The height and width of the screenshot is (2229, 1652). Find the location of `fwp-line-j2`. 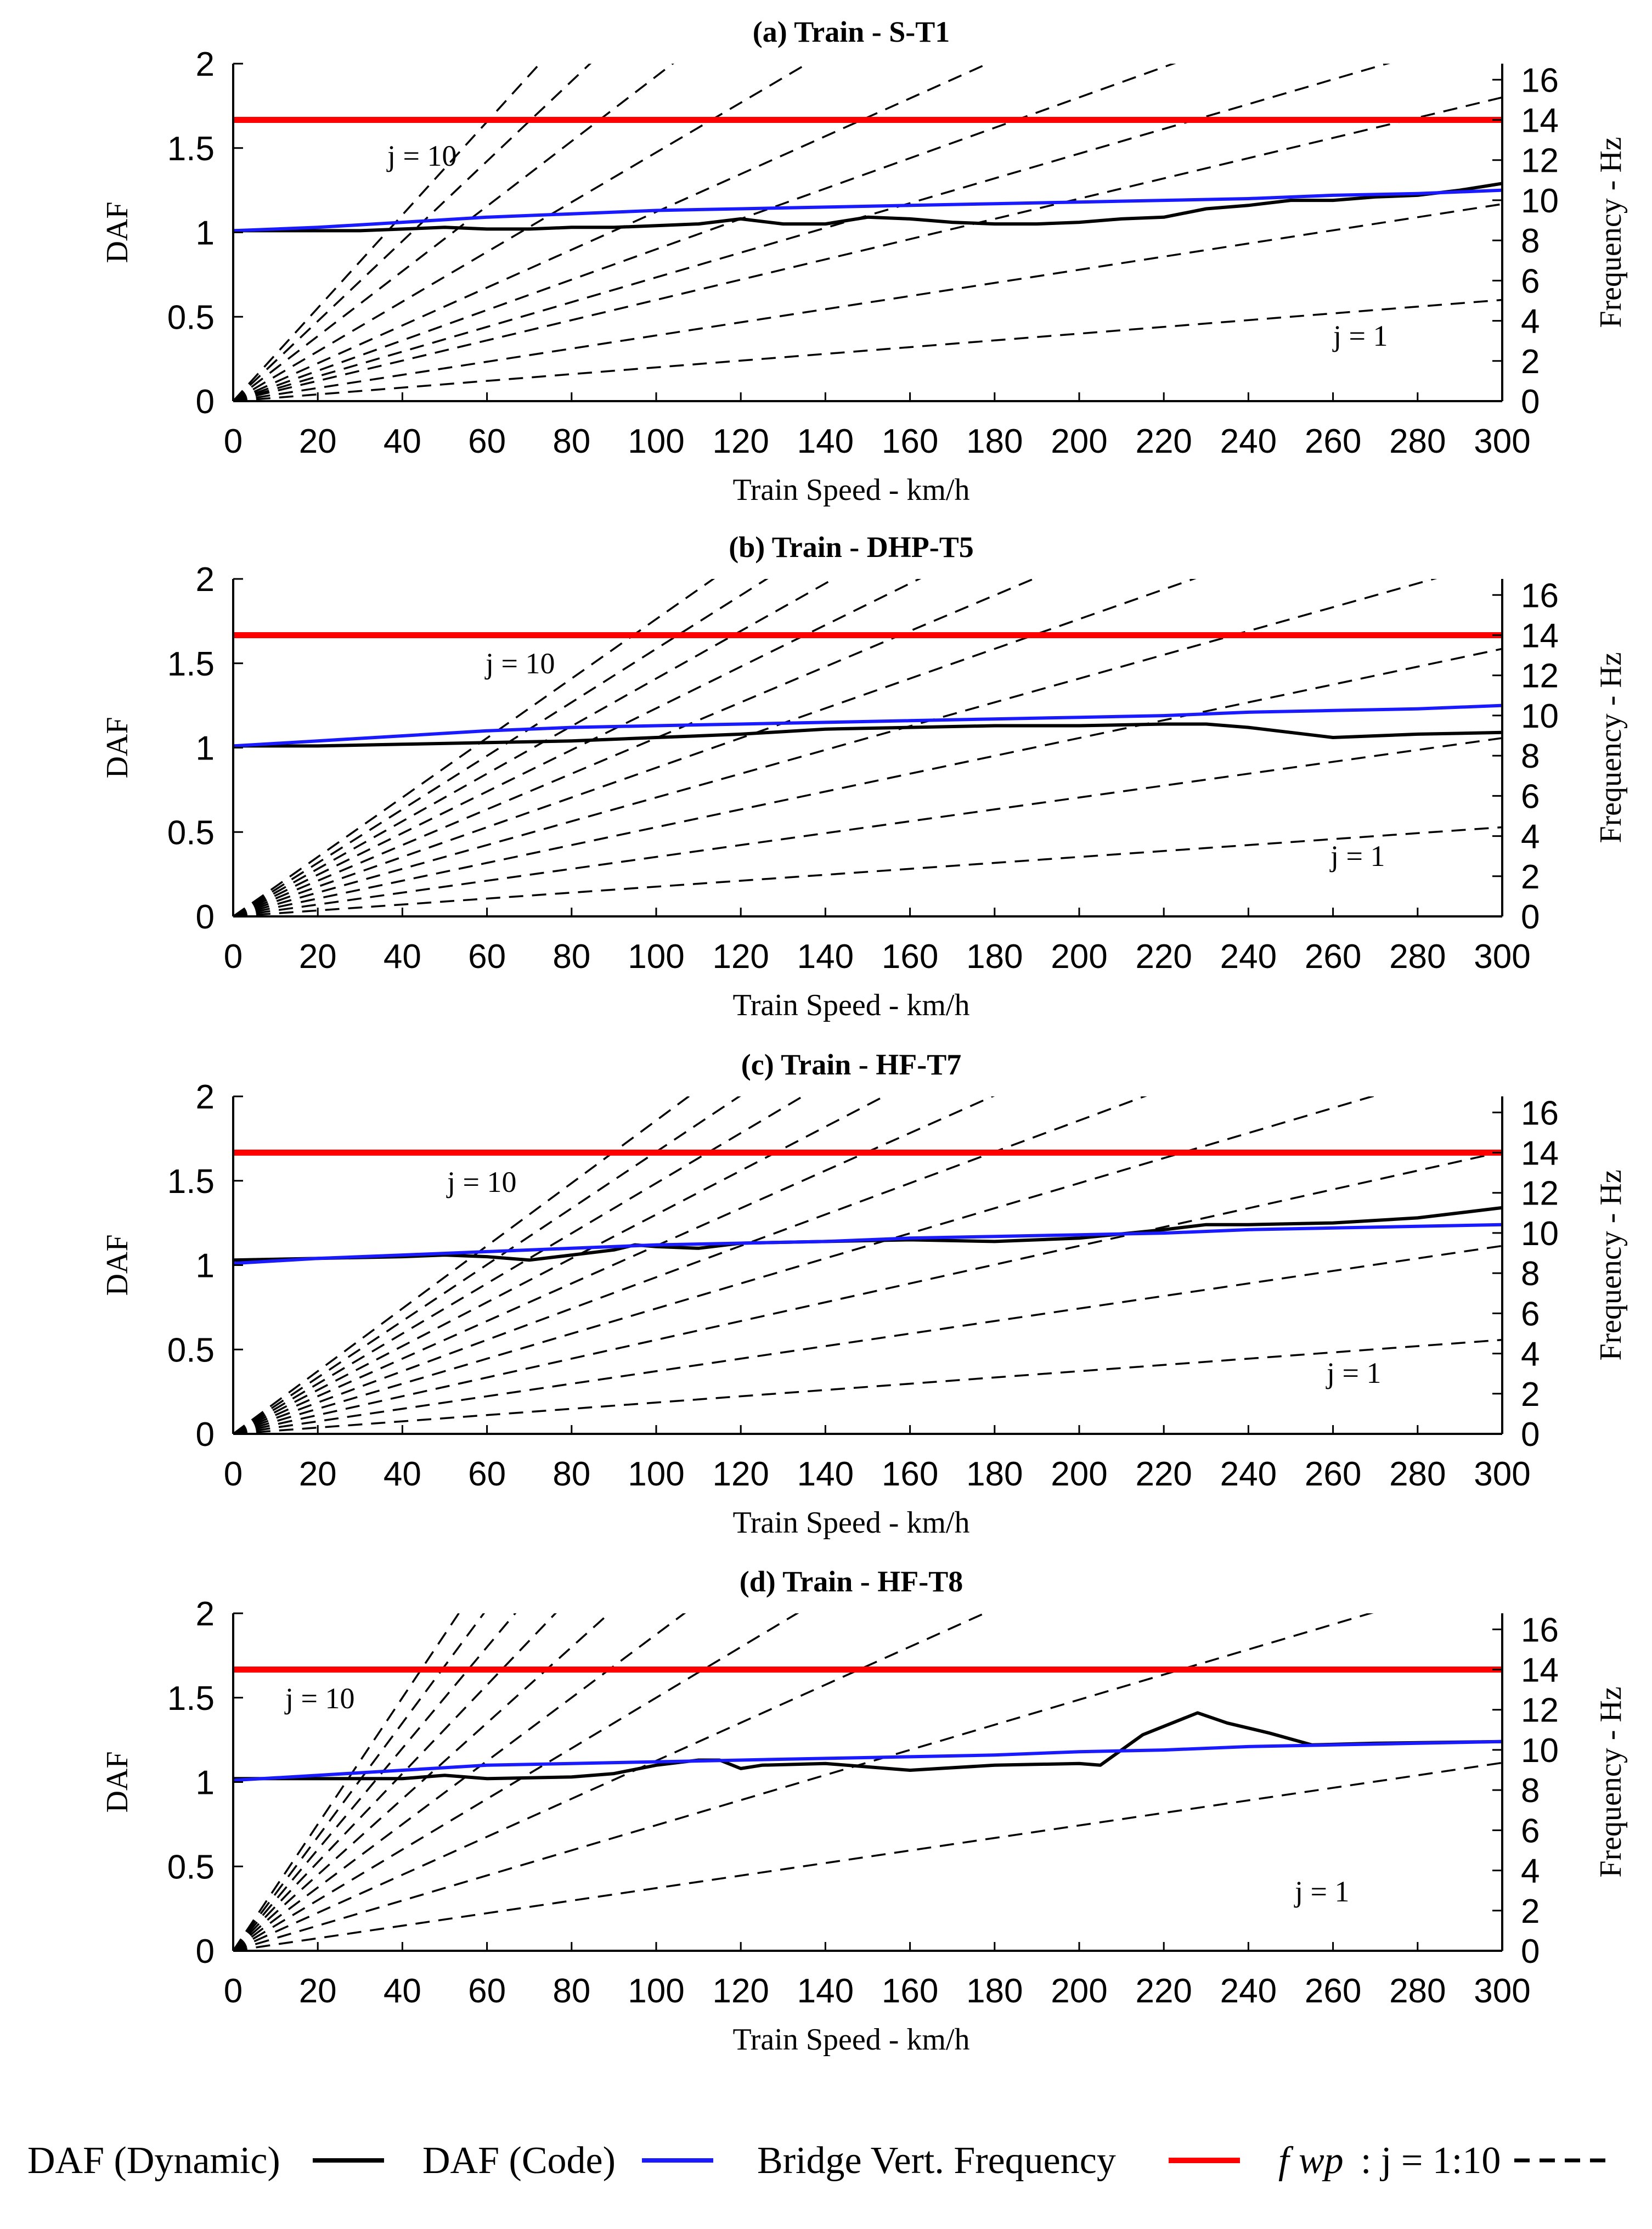

fwp-line-j2 is located at coordinates (867, 302).